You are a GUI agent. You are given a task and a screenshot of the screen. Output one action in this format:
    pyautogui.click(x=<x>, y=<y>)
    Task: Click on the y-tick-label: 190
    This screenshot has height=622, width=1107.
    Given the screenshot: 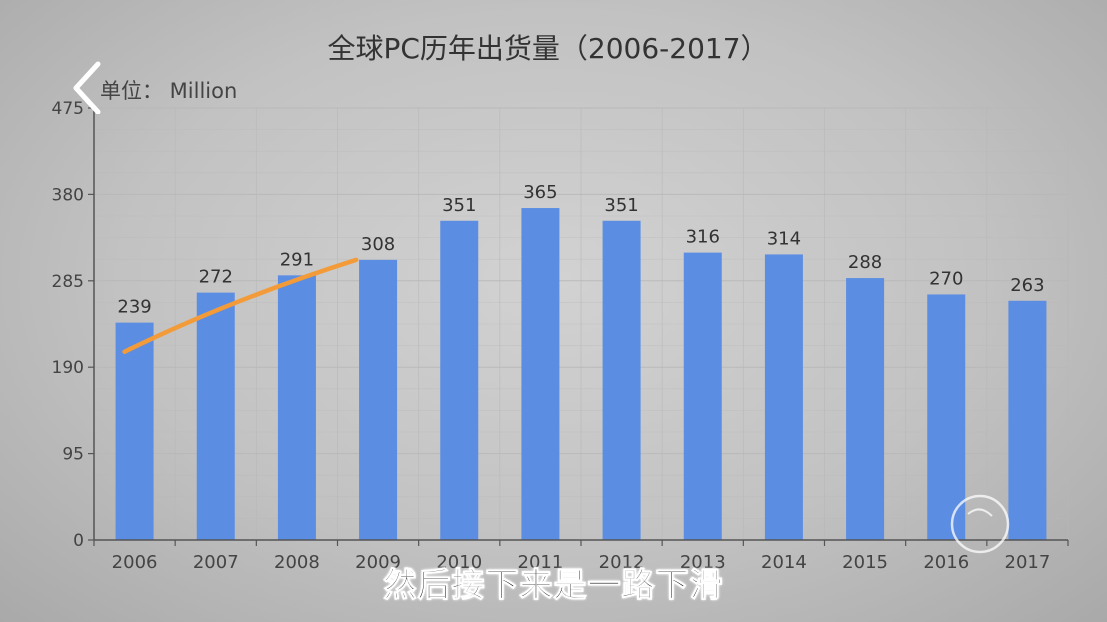 What is the action you would take?
    pyautogui.click(x=68, y=368)
    